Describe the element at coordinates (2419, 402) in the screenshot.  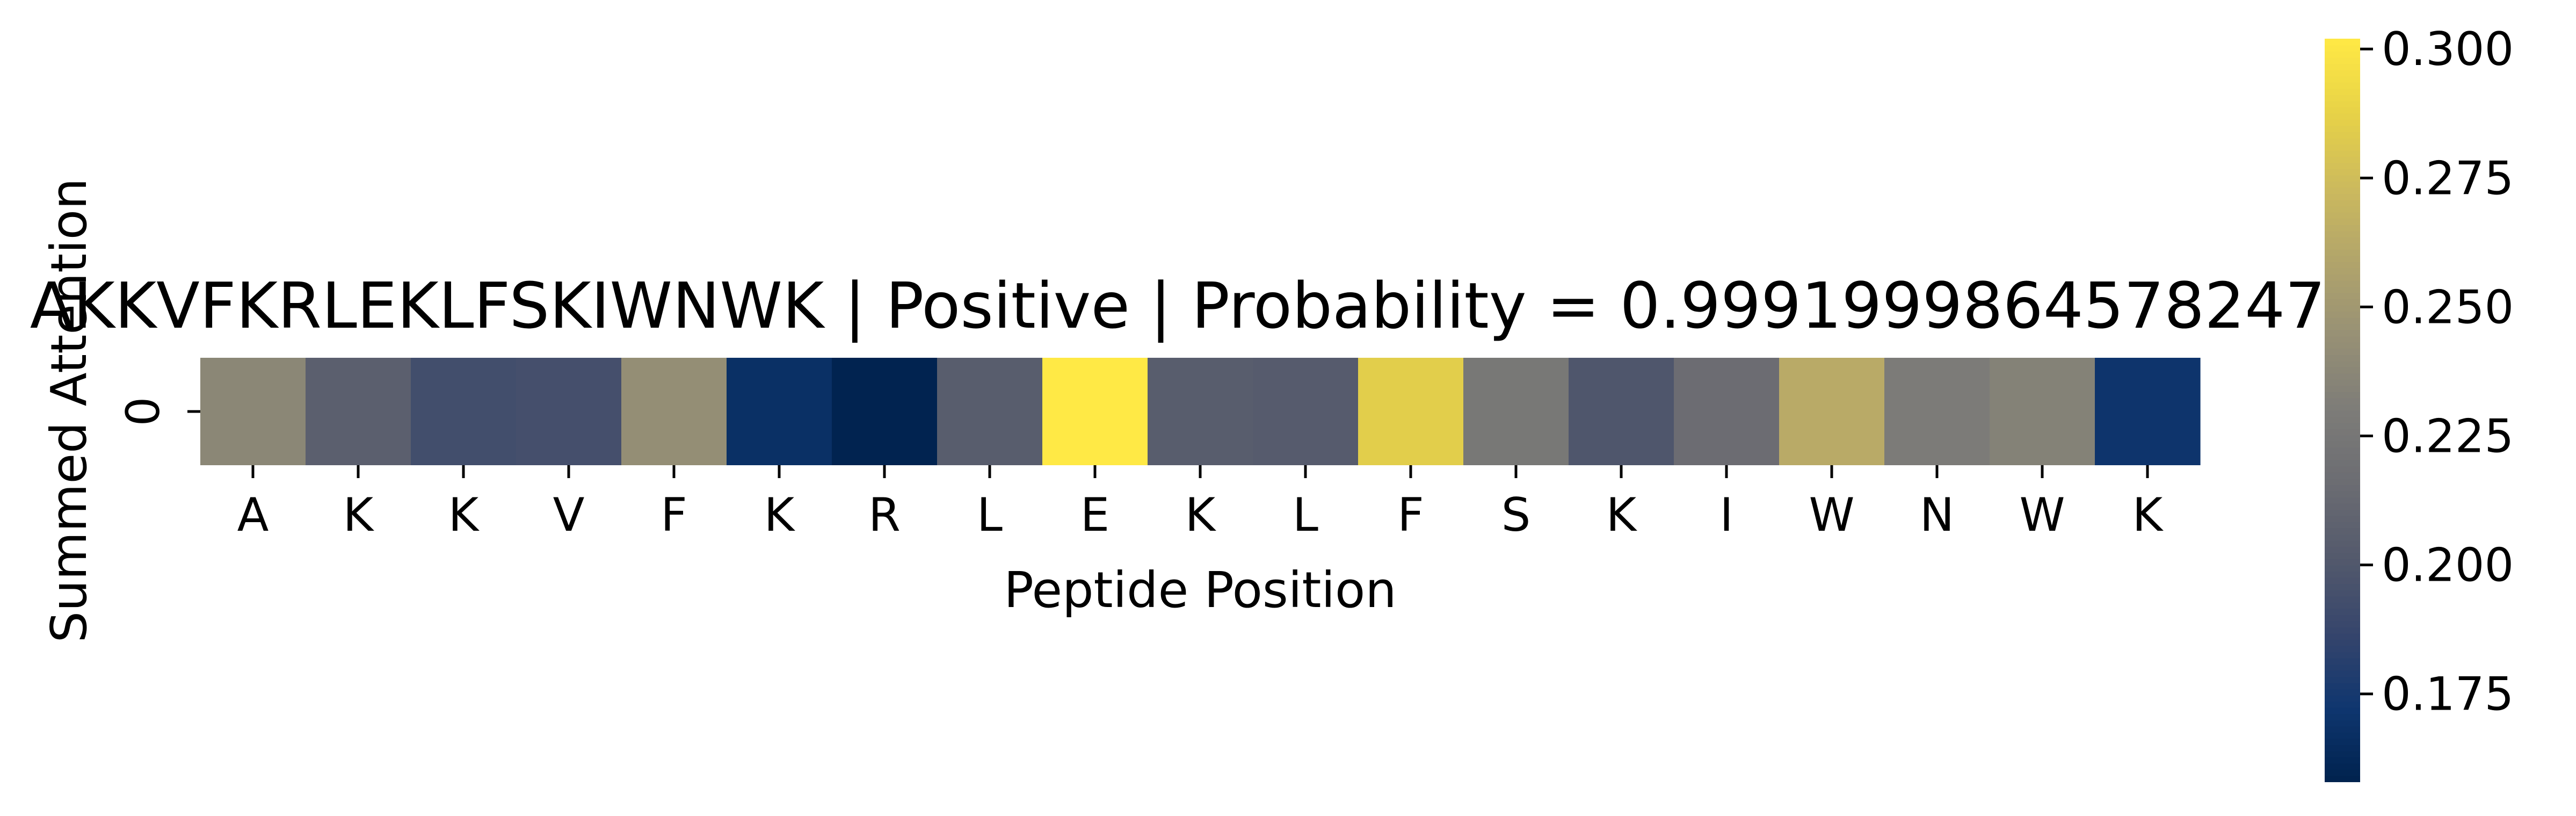
I see `colorbar: 0.175 0.200 0.225 0.250 0.275 0.300` at that location.